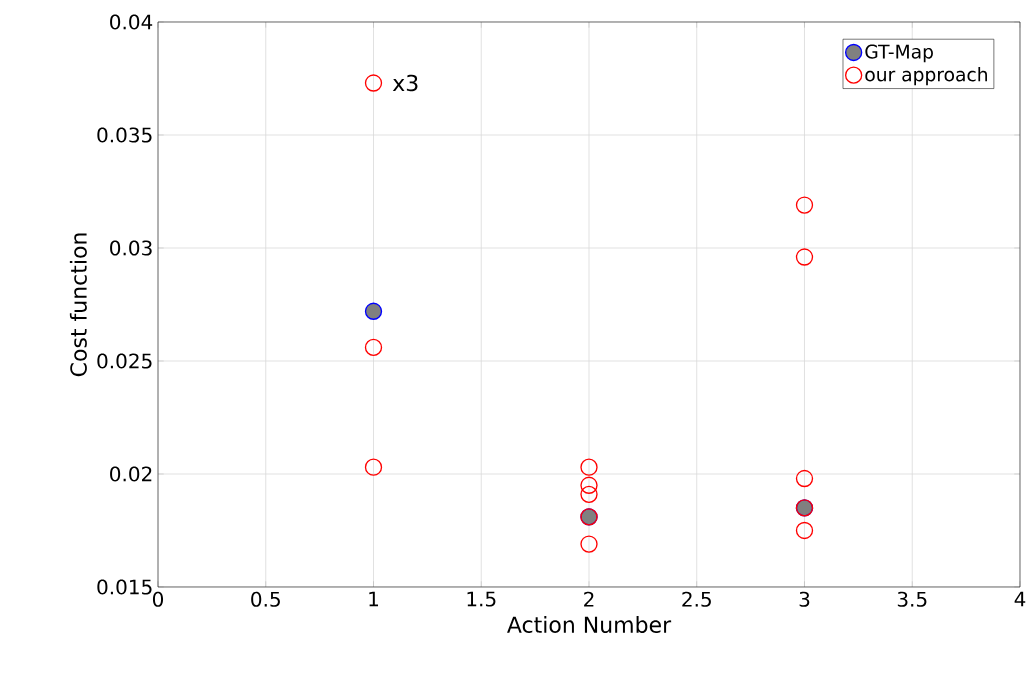 The height and width of the screenshot is (681, 1033). What do you see at coordinates (481, 599) in the screenshot?
I see `x-tick-label: 1.5` at bounding box center [481, 599].